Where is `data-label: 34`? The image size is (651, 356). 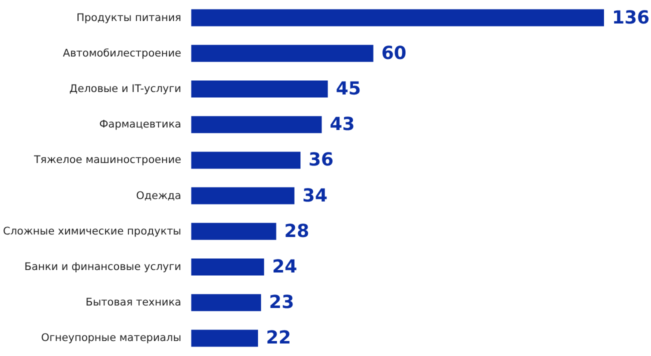 data-label: 34 is located at coordinates (315, 195).